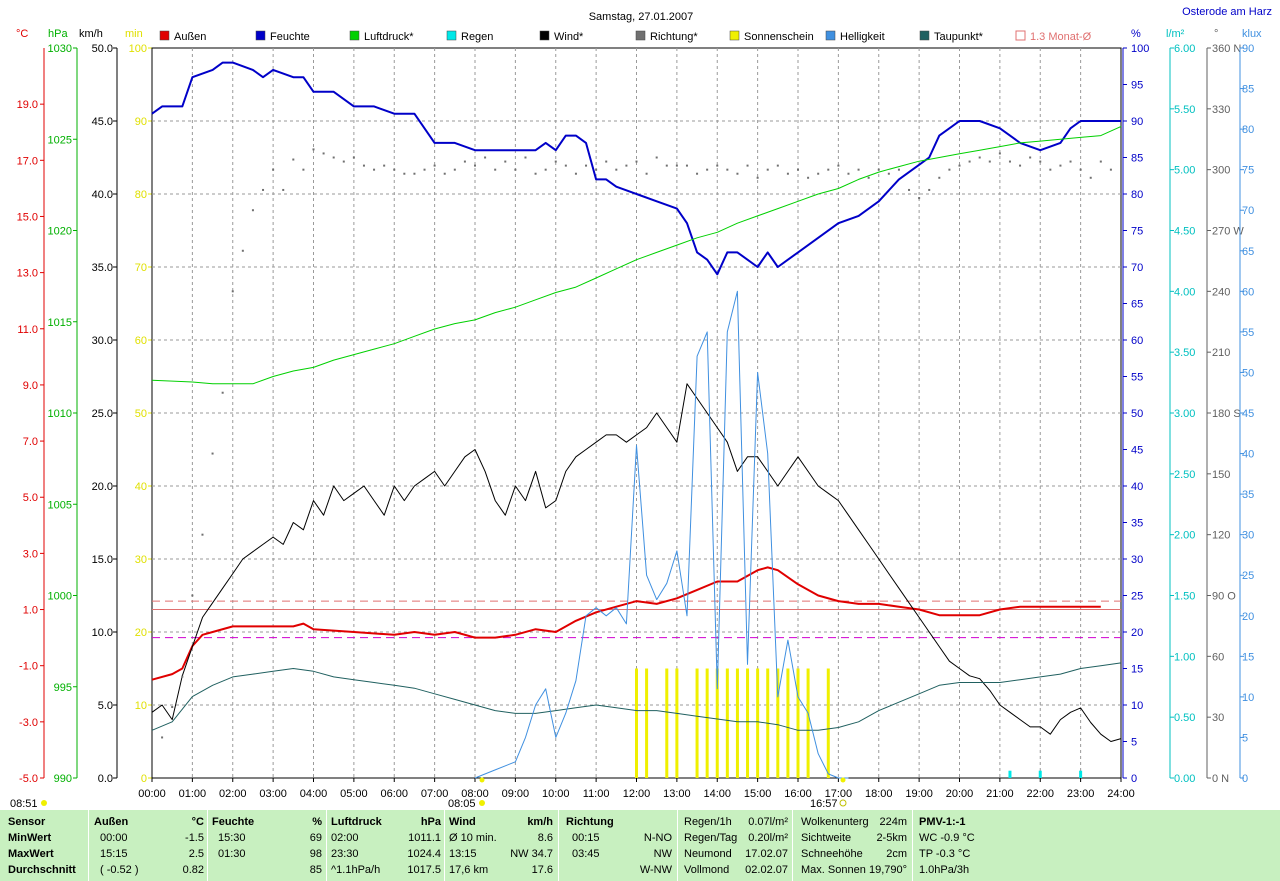 The image size is (1280, 881). I want to click on stats-pmv: WC -0.9 °C, so click(947, 838).